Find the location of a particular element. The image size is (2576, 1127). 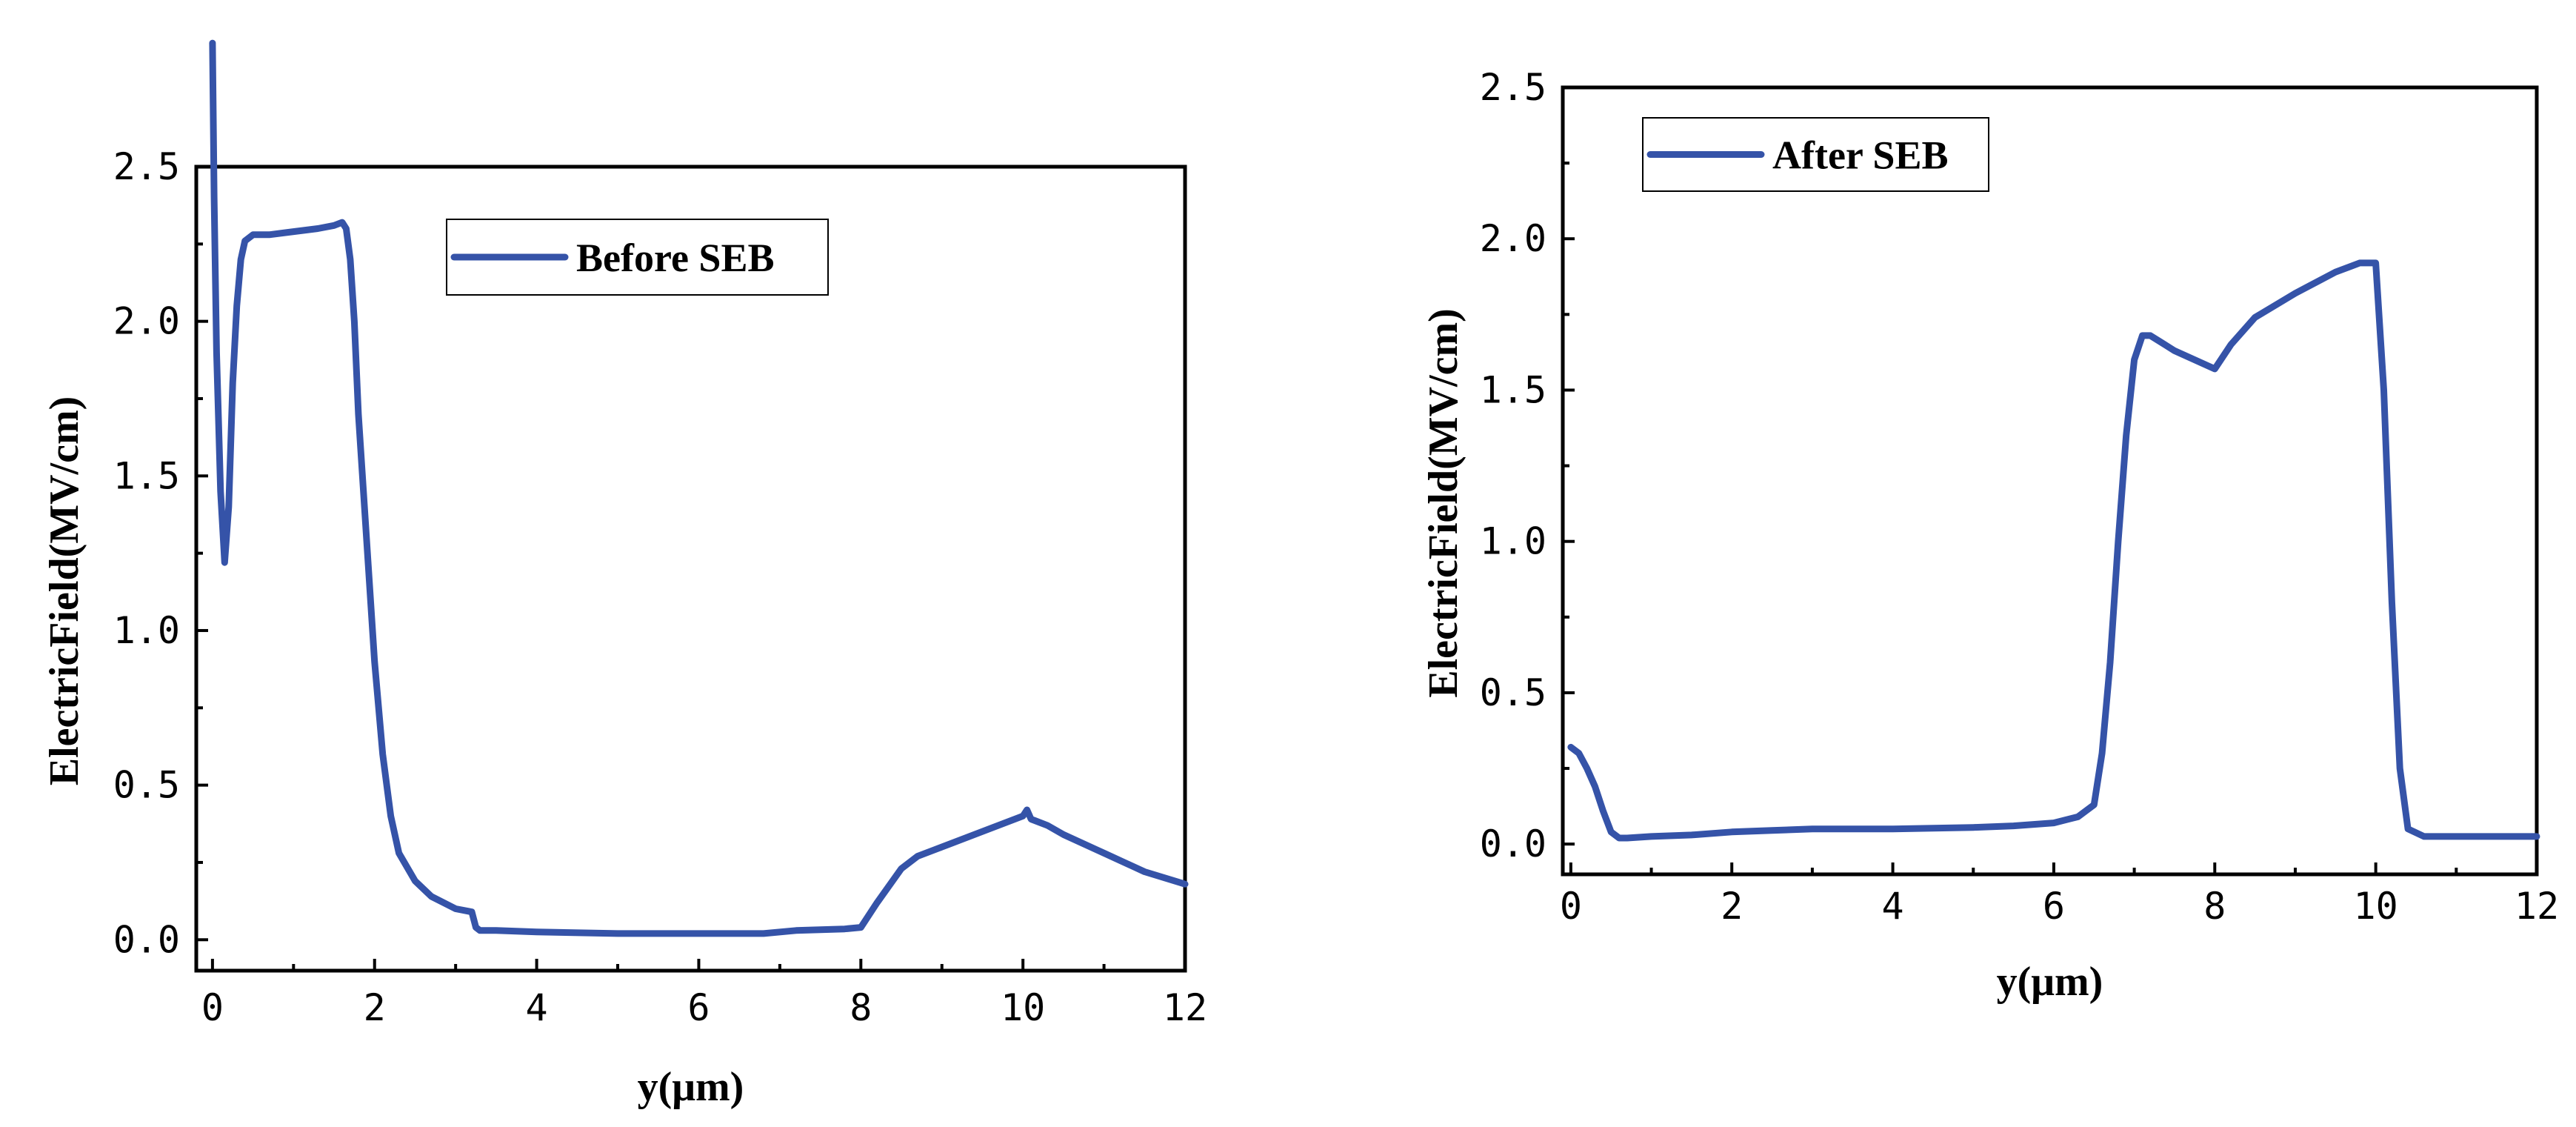

legend-label: Before SEB is located at coordinates (675, 258).